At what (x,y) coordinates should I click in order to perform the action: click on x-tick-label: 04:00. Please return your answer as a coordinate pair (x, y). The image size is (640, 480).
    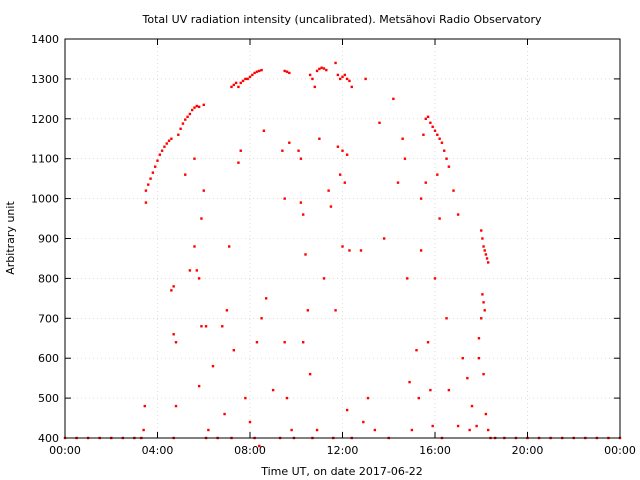
    Looking at the image, I should click on (158, 450).